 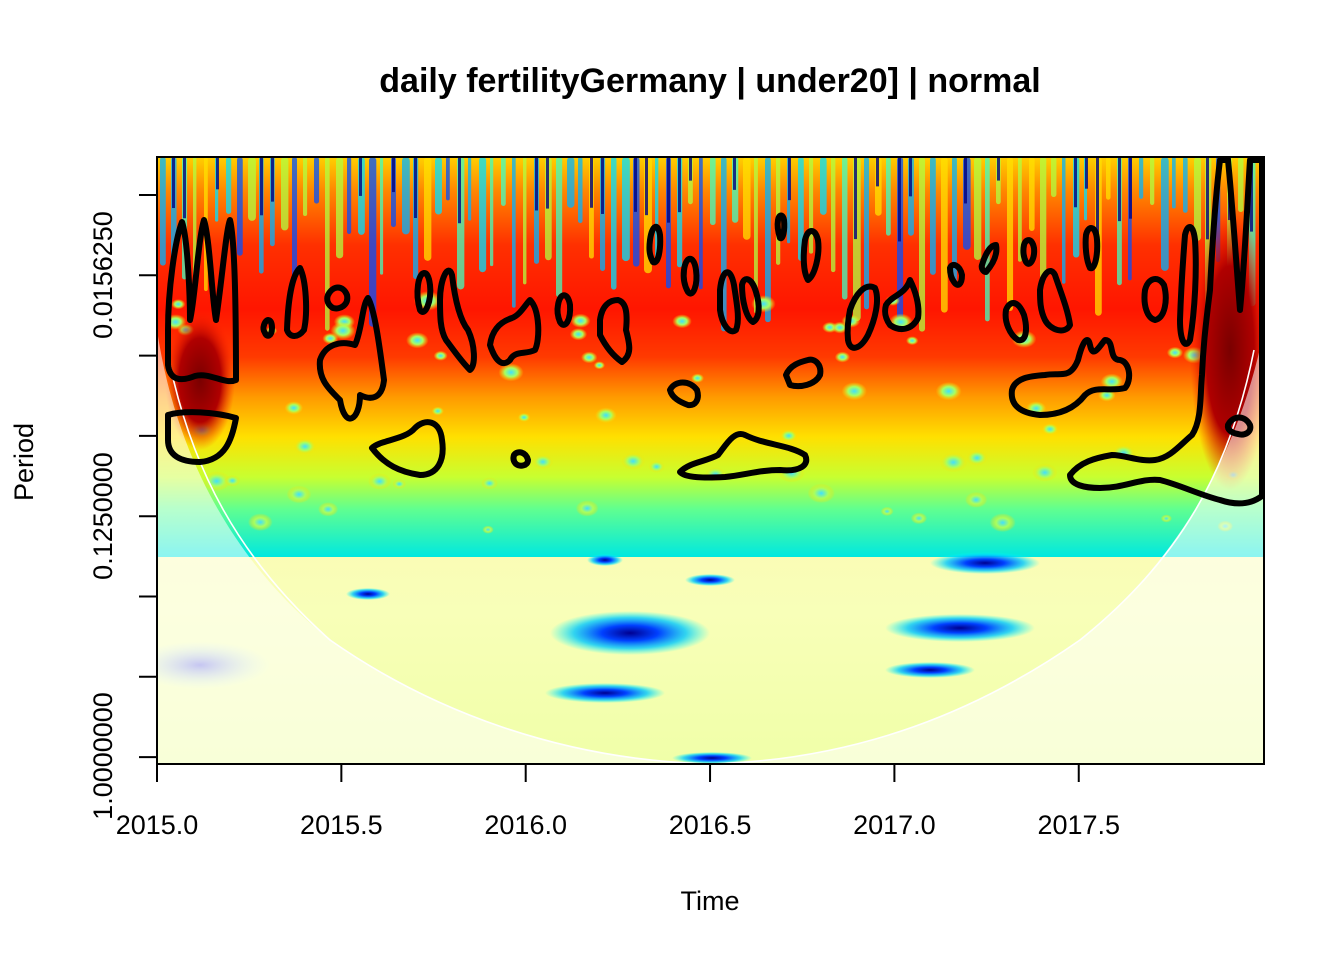 I want to click on x-tick-label: 2015.5, so click(x=341, y=825).